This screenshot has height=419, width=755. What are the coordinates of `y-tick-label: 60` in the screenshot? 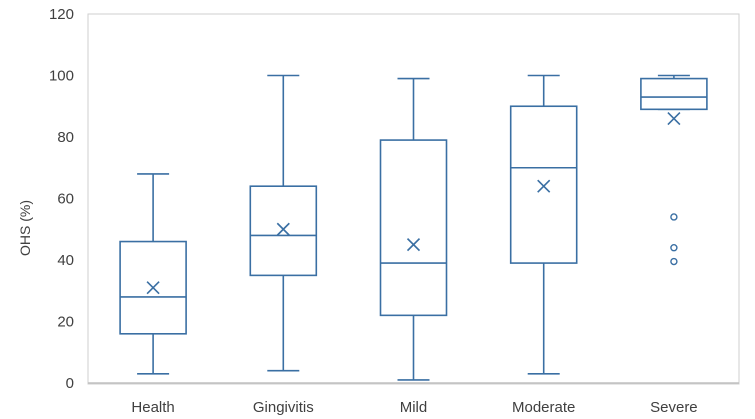 It's located at (65, 199).